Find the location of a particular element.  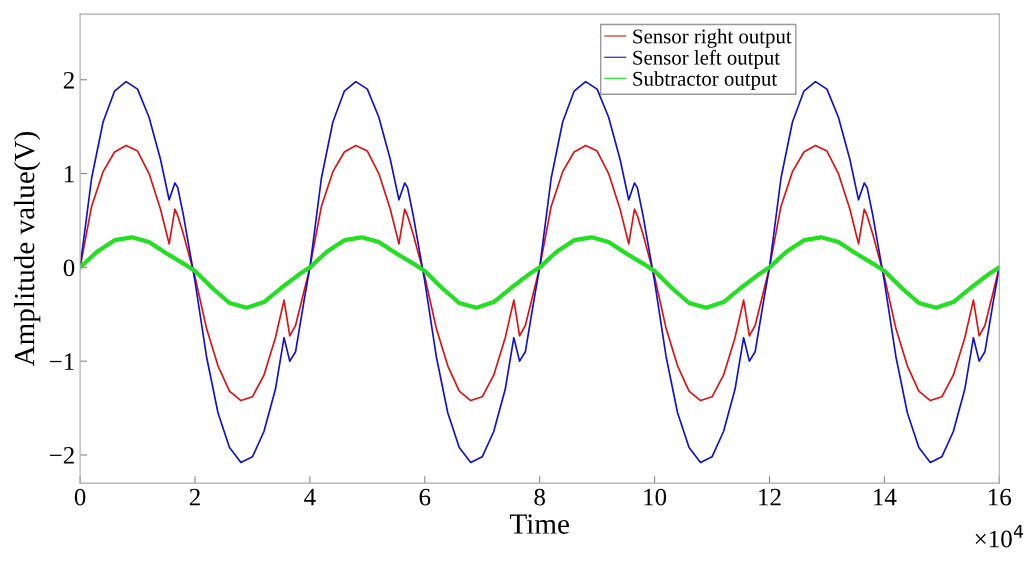

text: ×10$^{4}$ is located at coordinates (999, 536).